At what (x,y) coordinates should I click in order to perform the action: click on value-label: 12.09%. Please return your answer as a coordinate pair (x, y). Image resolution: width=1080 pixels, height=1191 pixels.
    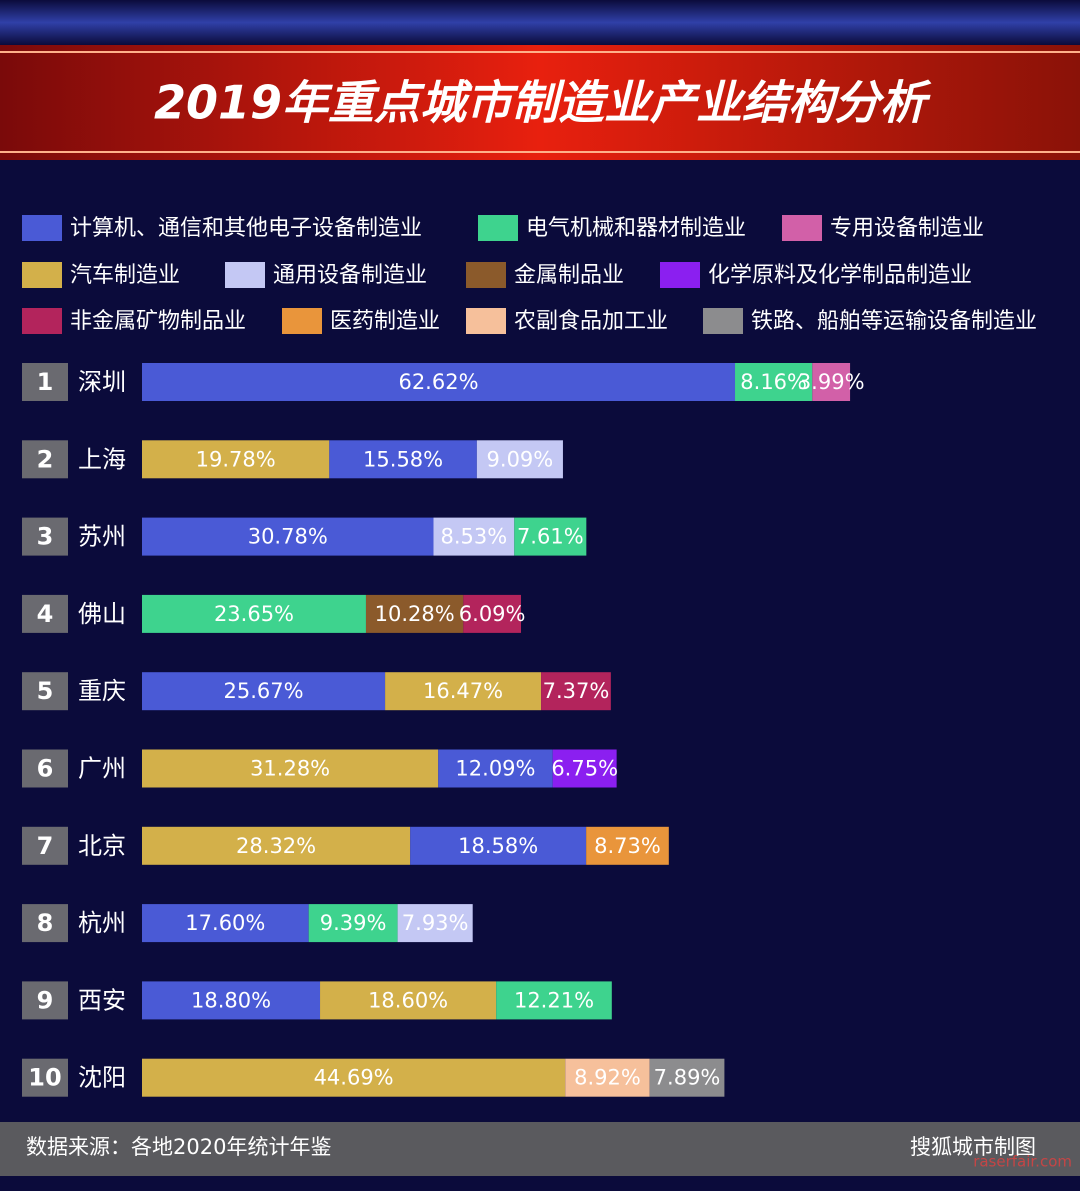
    Looking at the image, I should click on (495, 769).